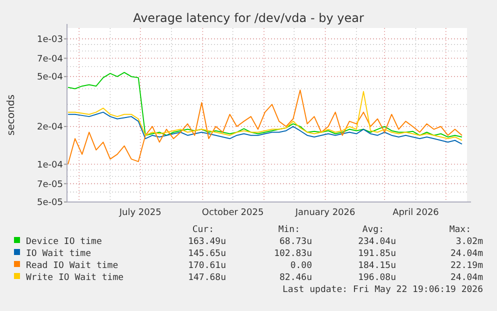 The image size is (497, 311). Describe the element at coordinates (469, 242) in the screenshot. I see `text: 3.02m` at that location.